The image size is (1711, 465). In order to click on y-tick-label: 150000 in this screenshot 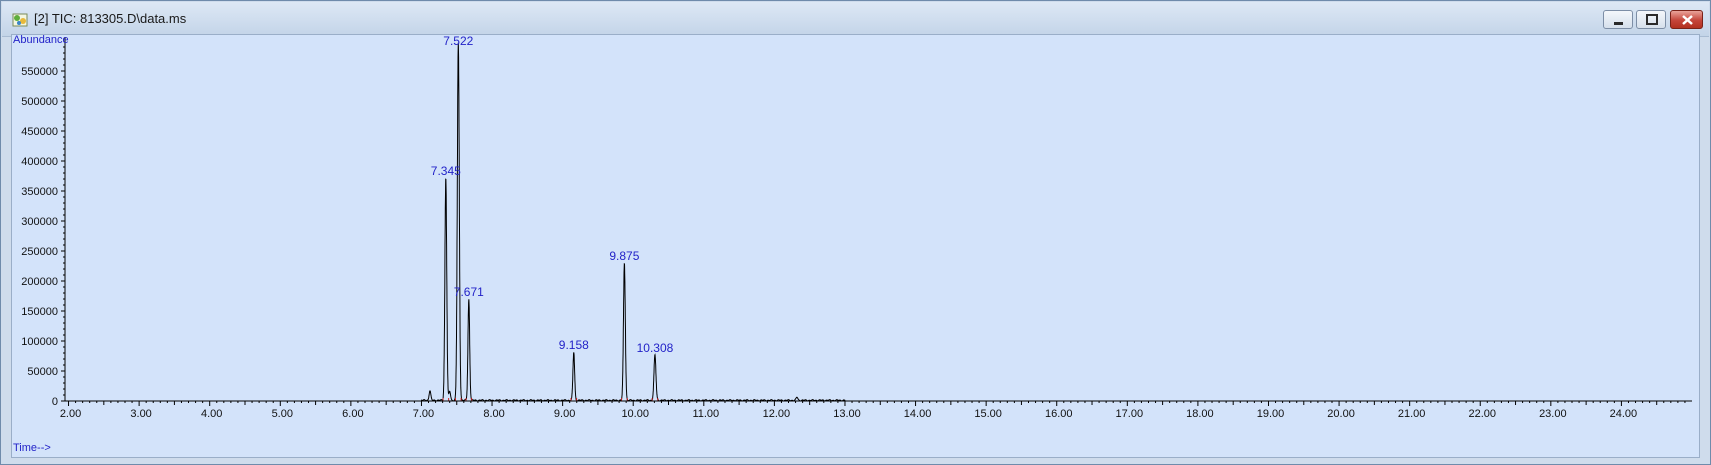, I will do `click(39, 312)`.